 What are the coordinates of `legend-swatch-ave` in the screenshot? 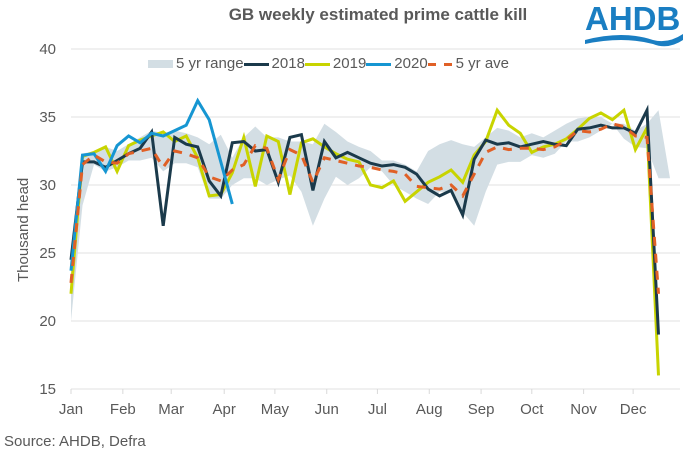 It's located at (440, 64).